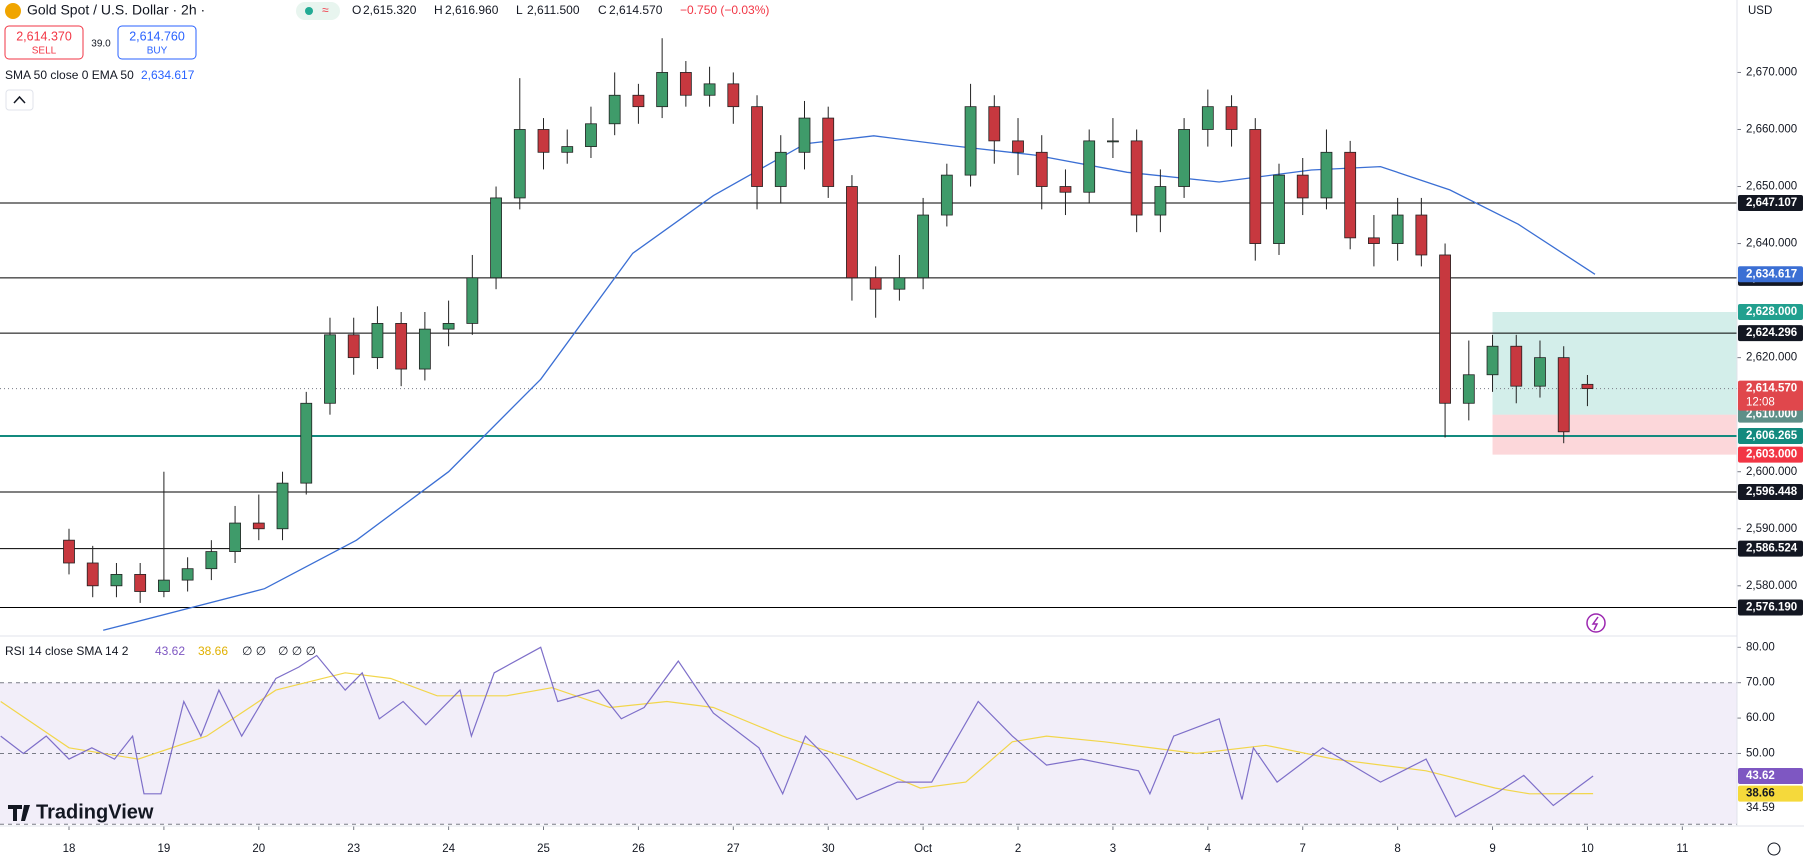 Image resolution: width=1804 pixels, height=861 pixels. I want to click on y-tick-label: 2,620.000, so click(1771, 358).